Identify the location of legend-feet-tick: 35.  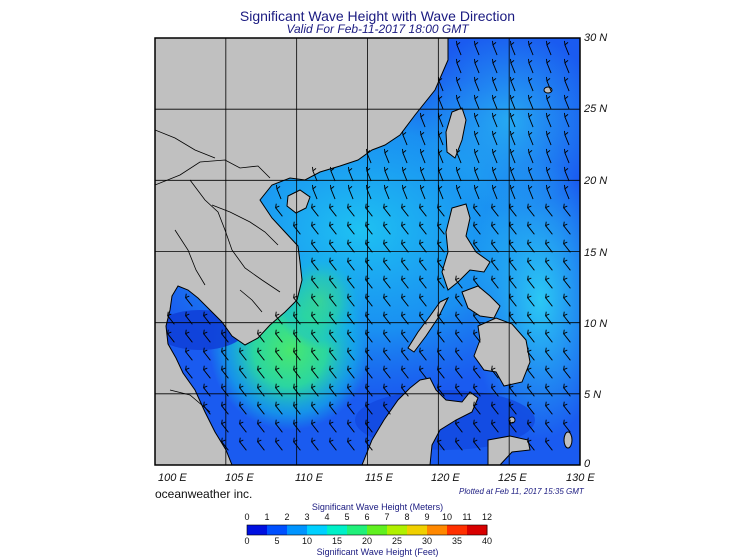
(457, 541).